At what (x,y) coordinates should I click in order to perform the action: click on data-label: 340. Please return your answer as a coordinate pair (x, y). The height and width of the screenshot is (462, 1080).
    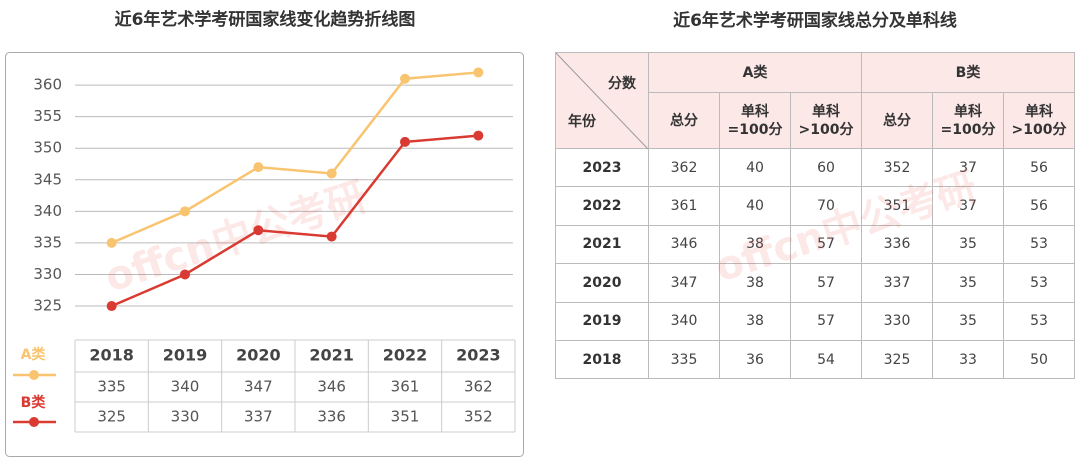
    Looking at the image, I should click on (185, 387).